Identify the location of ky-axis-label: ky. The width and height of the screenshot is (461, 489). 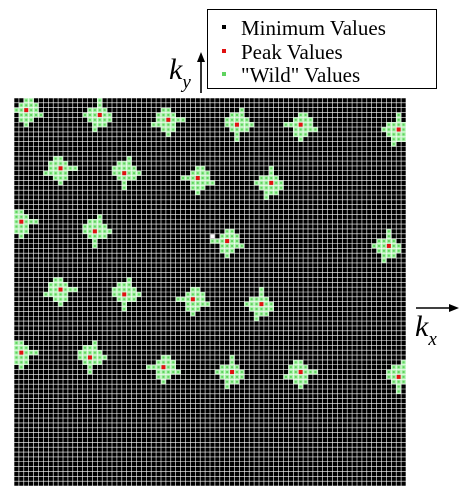
(180, 73).